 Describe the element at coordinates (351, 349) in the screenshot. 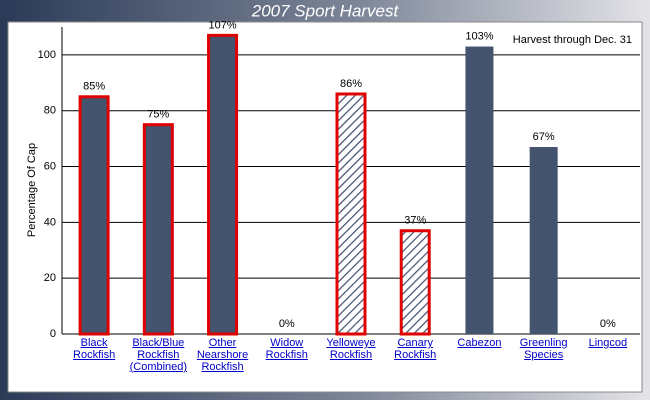

I see `category-link: Yelloweye Rockfish` at that location.